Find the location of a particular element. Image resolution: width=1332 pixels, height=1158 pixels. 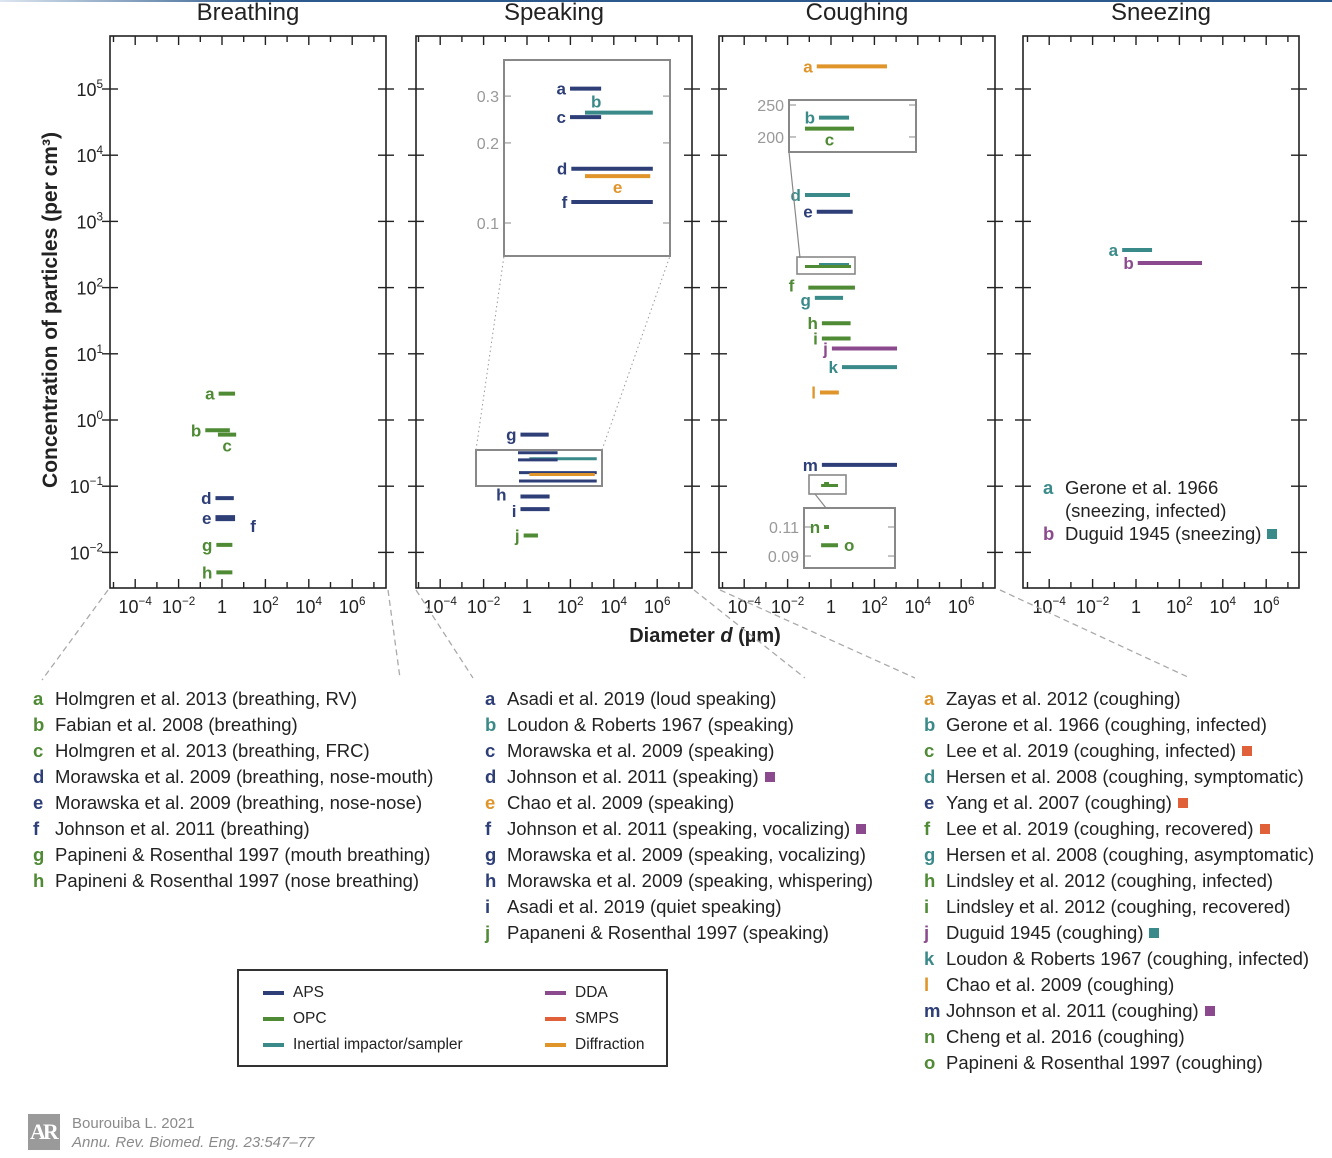

reference-item: c Holmgren et al. 2013 (breathing, FRC) is located at coordinates (233, 751).